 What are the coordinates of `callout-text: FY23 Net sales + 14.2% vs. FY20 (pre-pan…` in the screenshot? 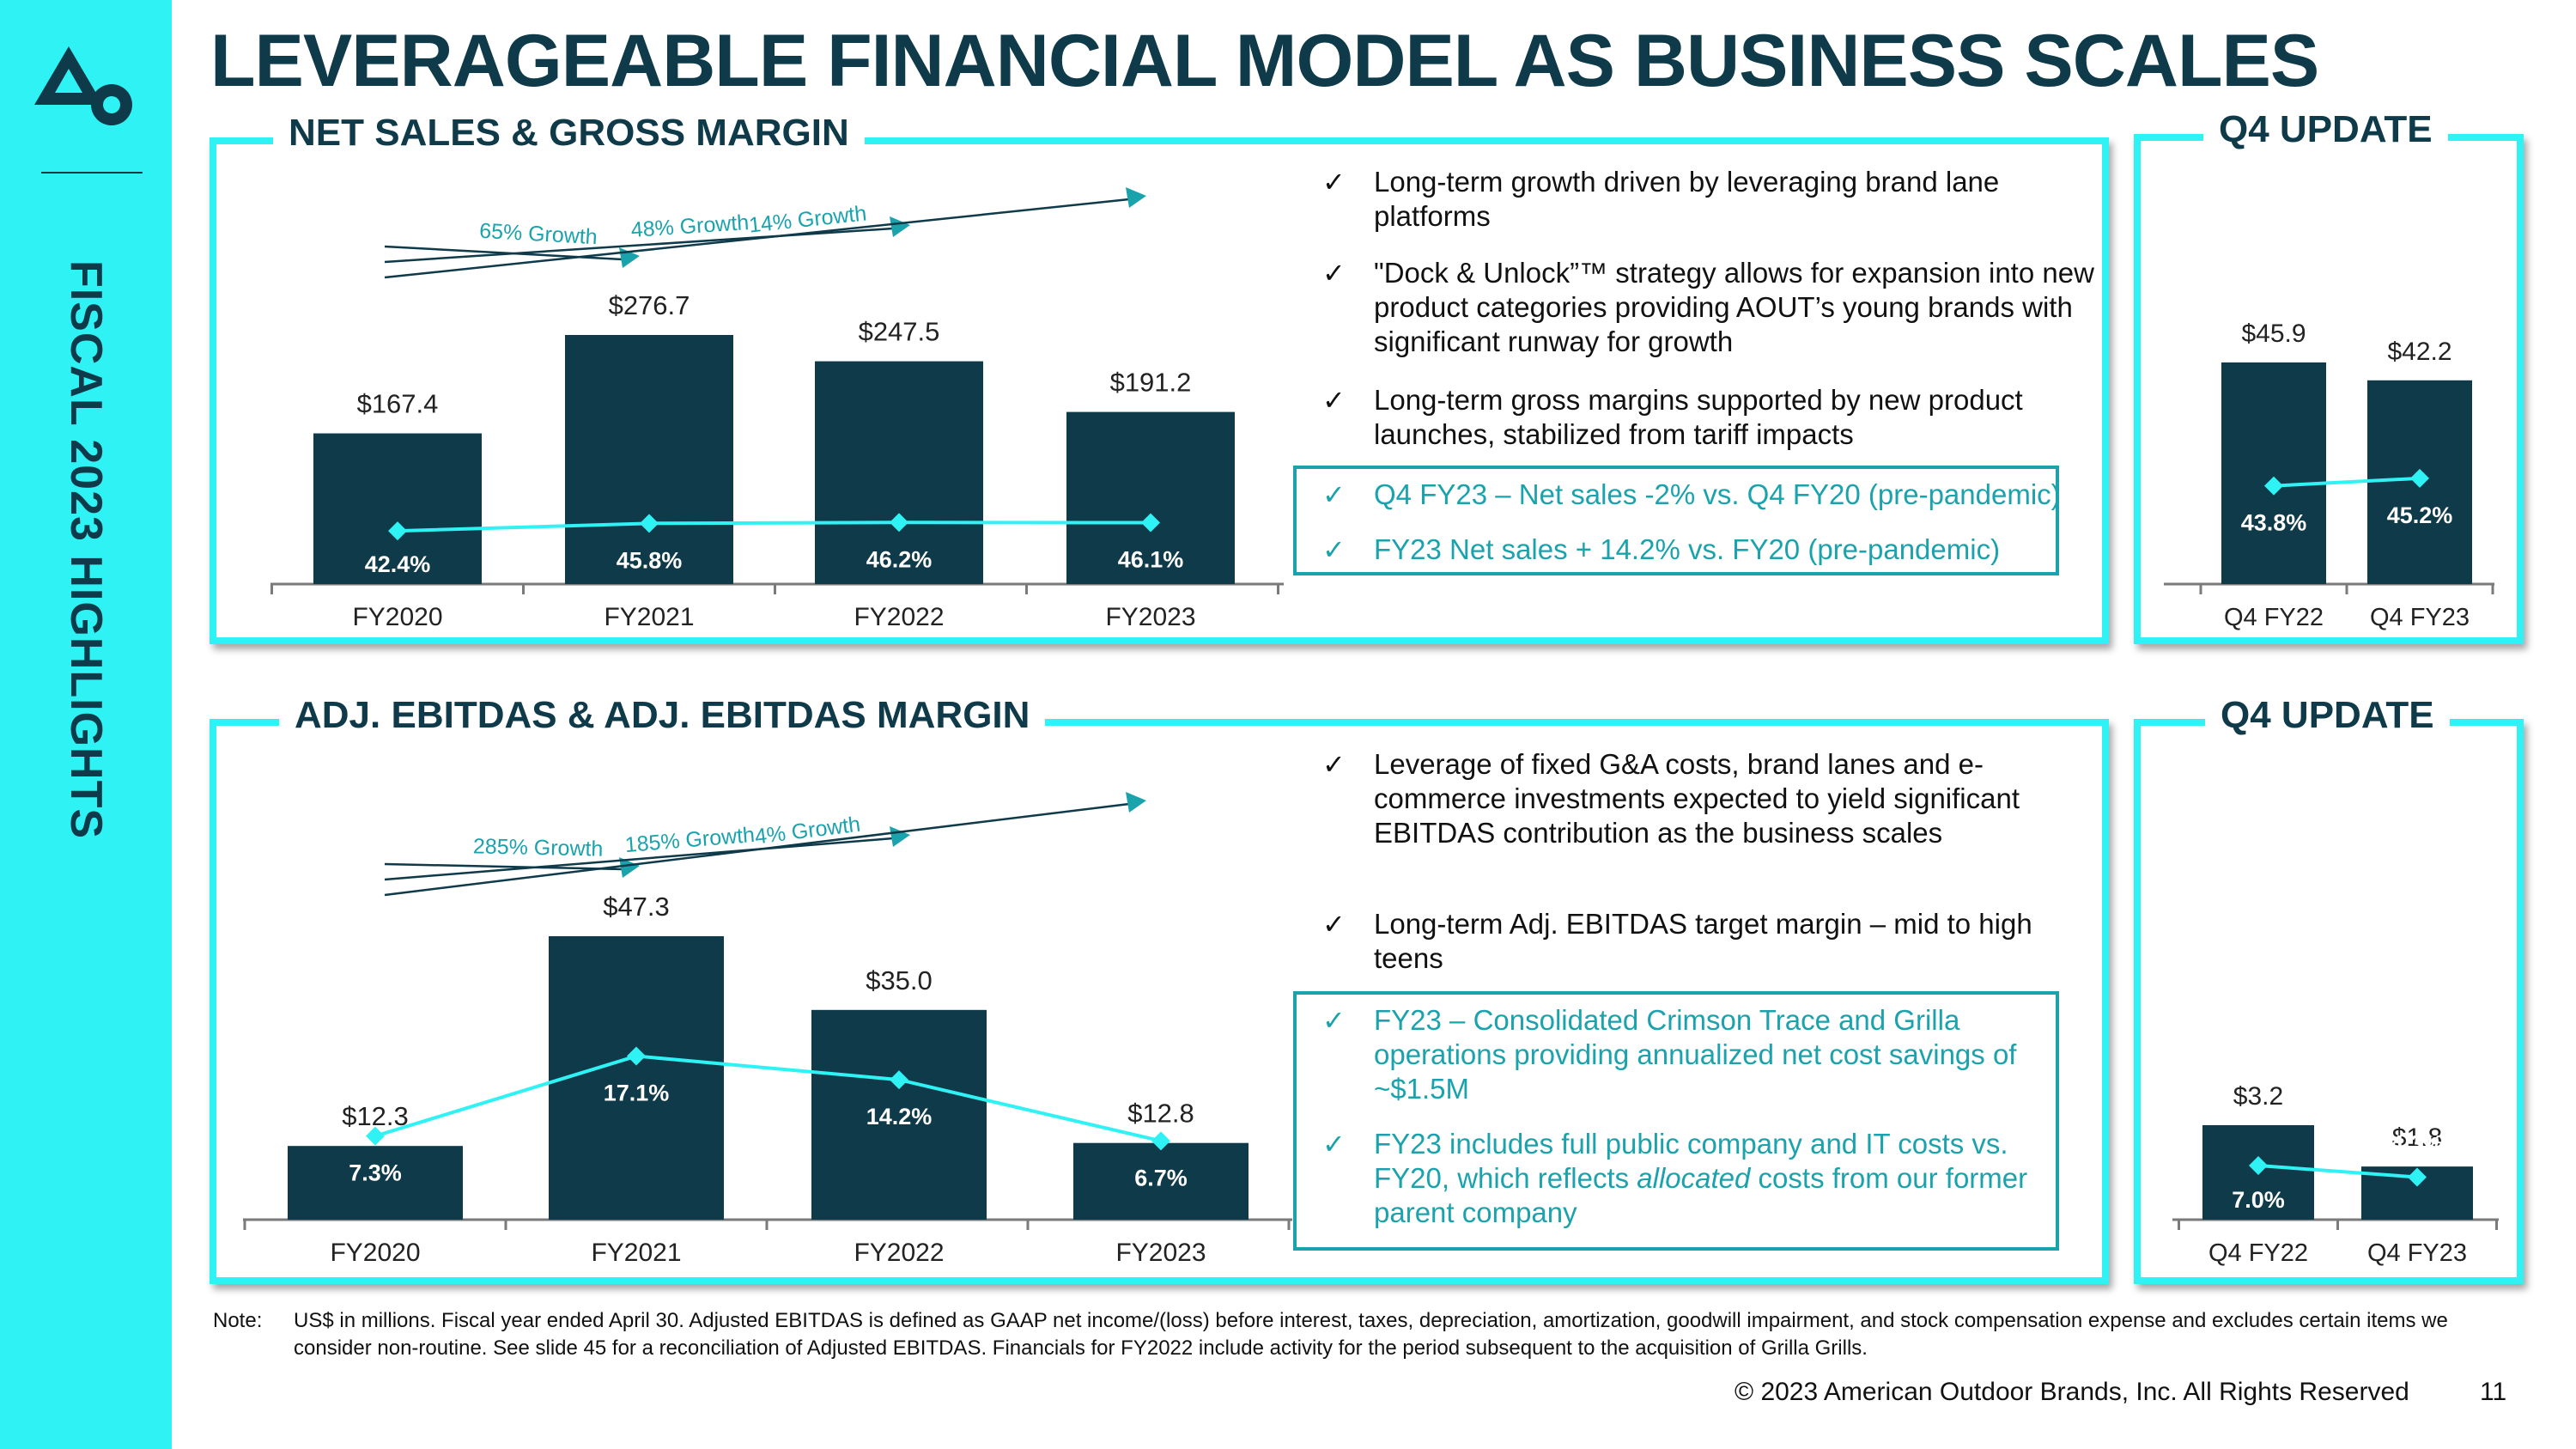 It's located at (1687, 549).